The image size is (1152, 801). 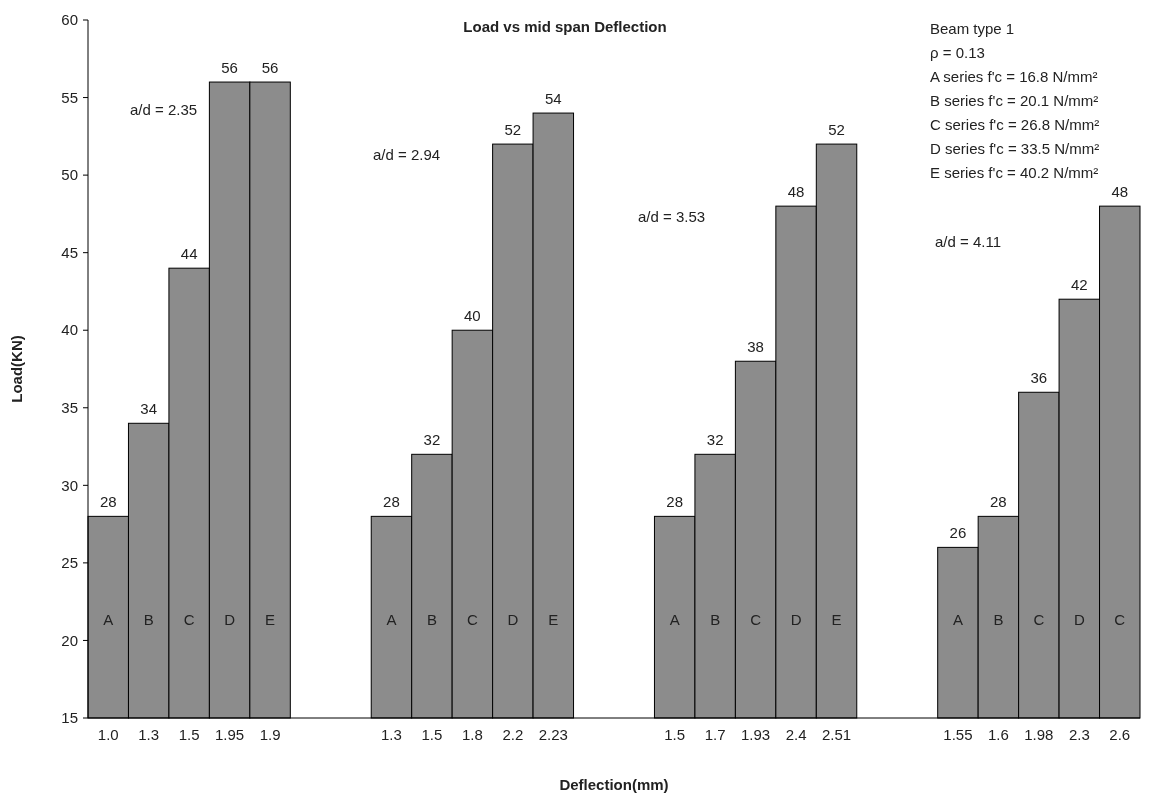 I want to click on x-axis-title: Deflection(mm), so click(x=614, y=784).